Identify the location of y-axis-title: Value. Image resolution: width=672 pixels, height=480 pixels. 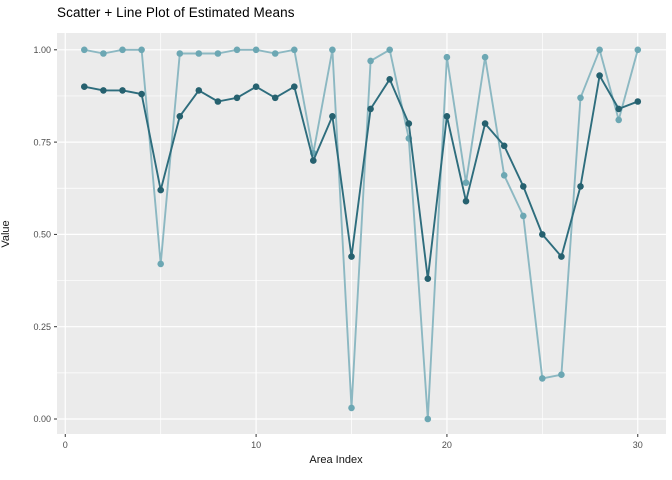
(6, 234).